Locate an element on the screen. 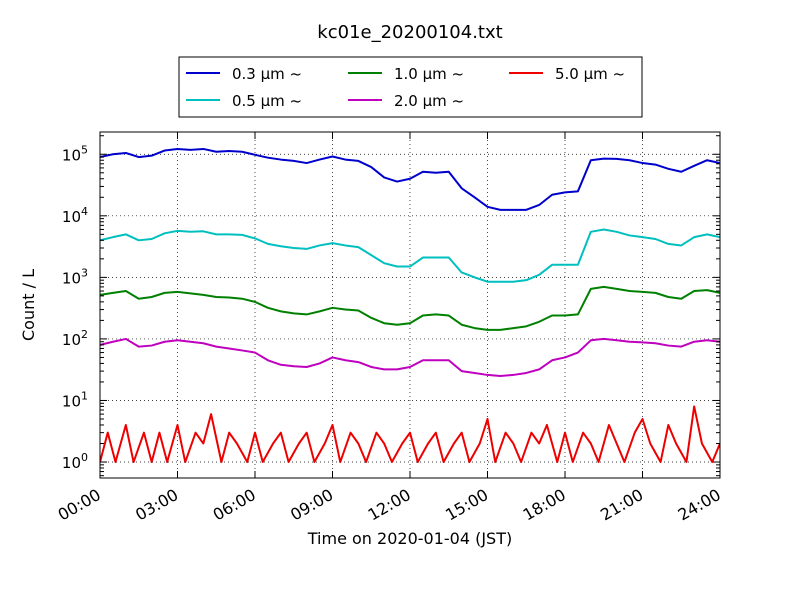 This screenshot has width=800, height=604. legend-label-4: 5.0 μm ~ is located at coordinates (590, 74).